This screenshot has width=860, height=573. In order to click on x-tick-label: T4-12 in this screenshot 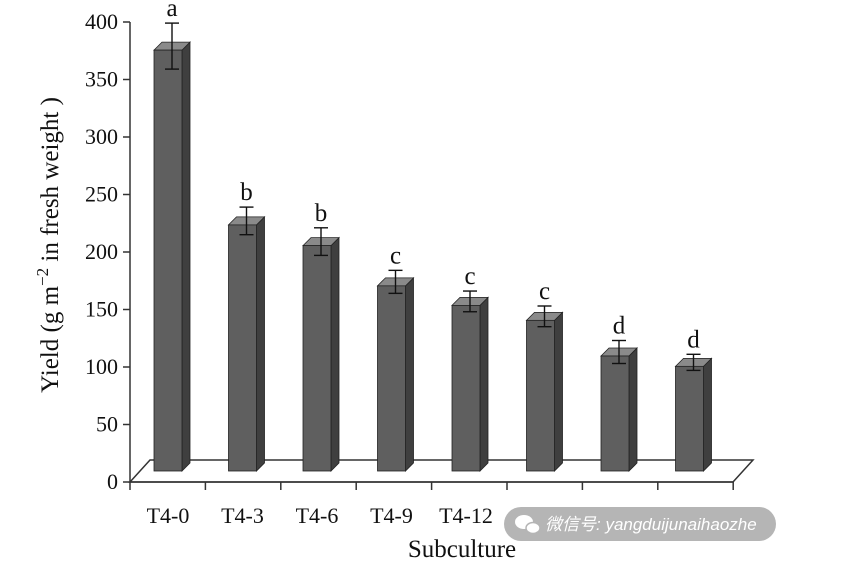, I will do `click(466, 515)`.